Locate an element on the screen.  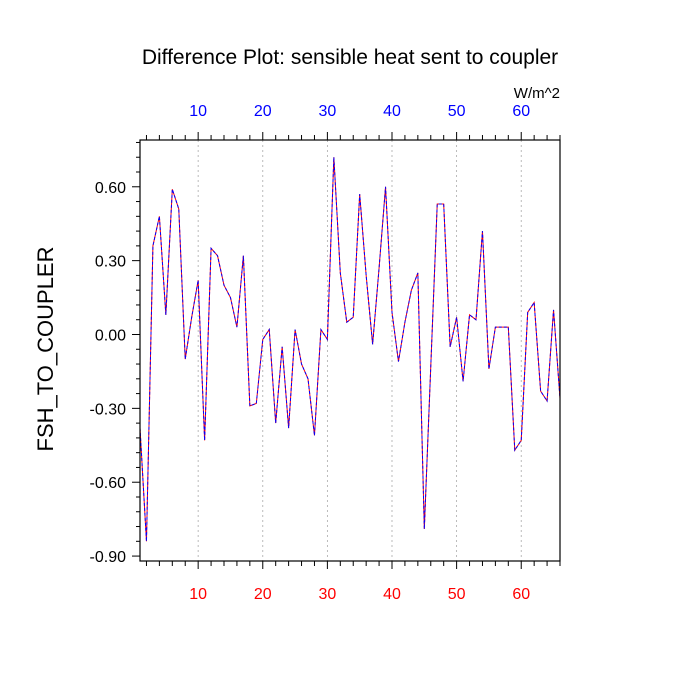
x-tick-label-top: 20 is located at coordinates (263, 111).